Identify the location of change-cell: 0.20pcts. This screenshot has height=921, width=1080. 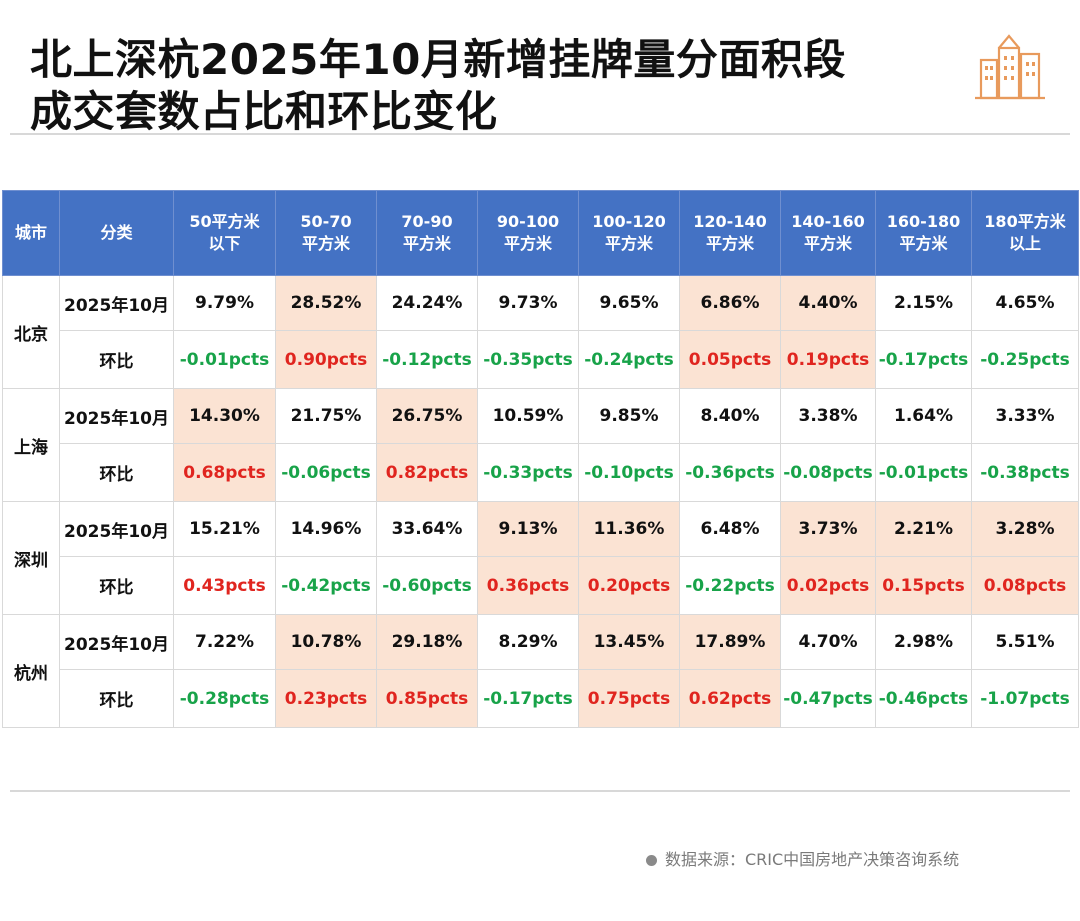
(629, 585).